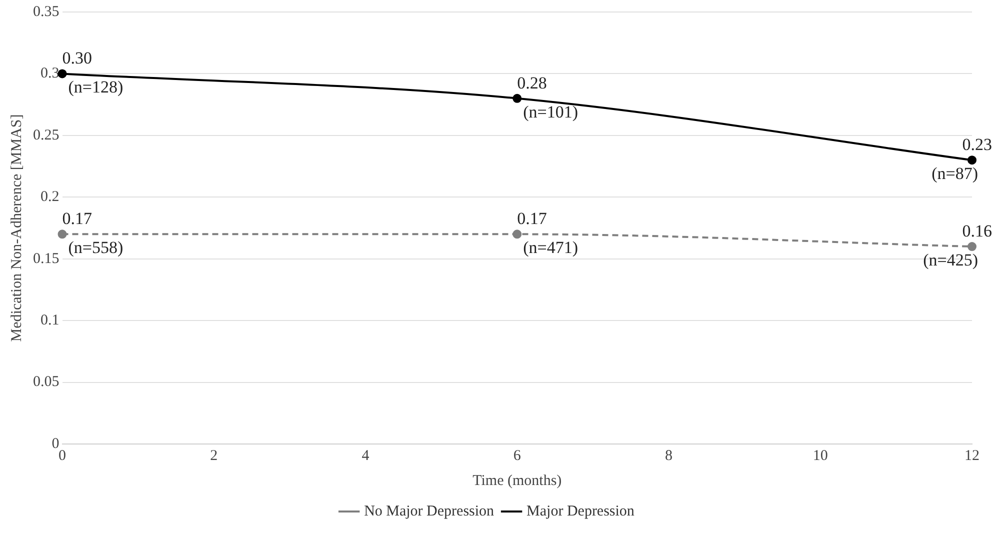 The height and width of the screenshot is (535, 994). Describe the element at coordinates (50, 320) in the screenshot. I see `y-tick-label: 0.1` at that location.